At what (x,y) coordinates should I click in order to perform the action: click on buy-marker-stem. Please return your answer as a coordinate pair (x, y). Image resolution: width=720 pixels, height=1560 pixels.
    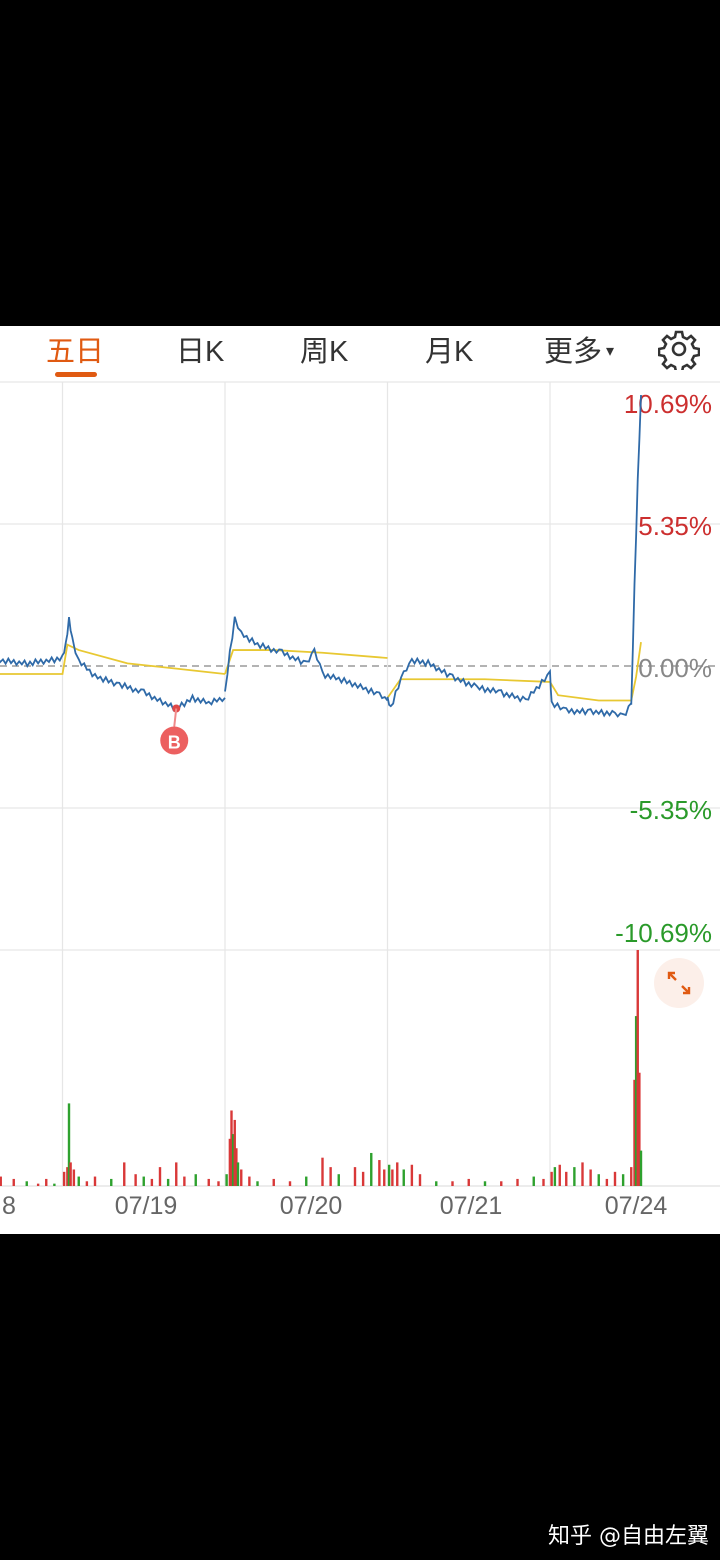
    Looking at the image, I should click on (175, 717).